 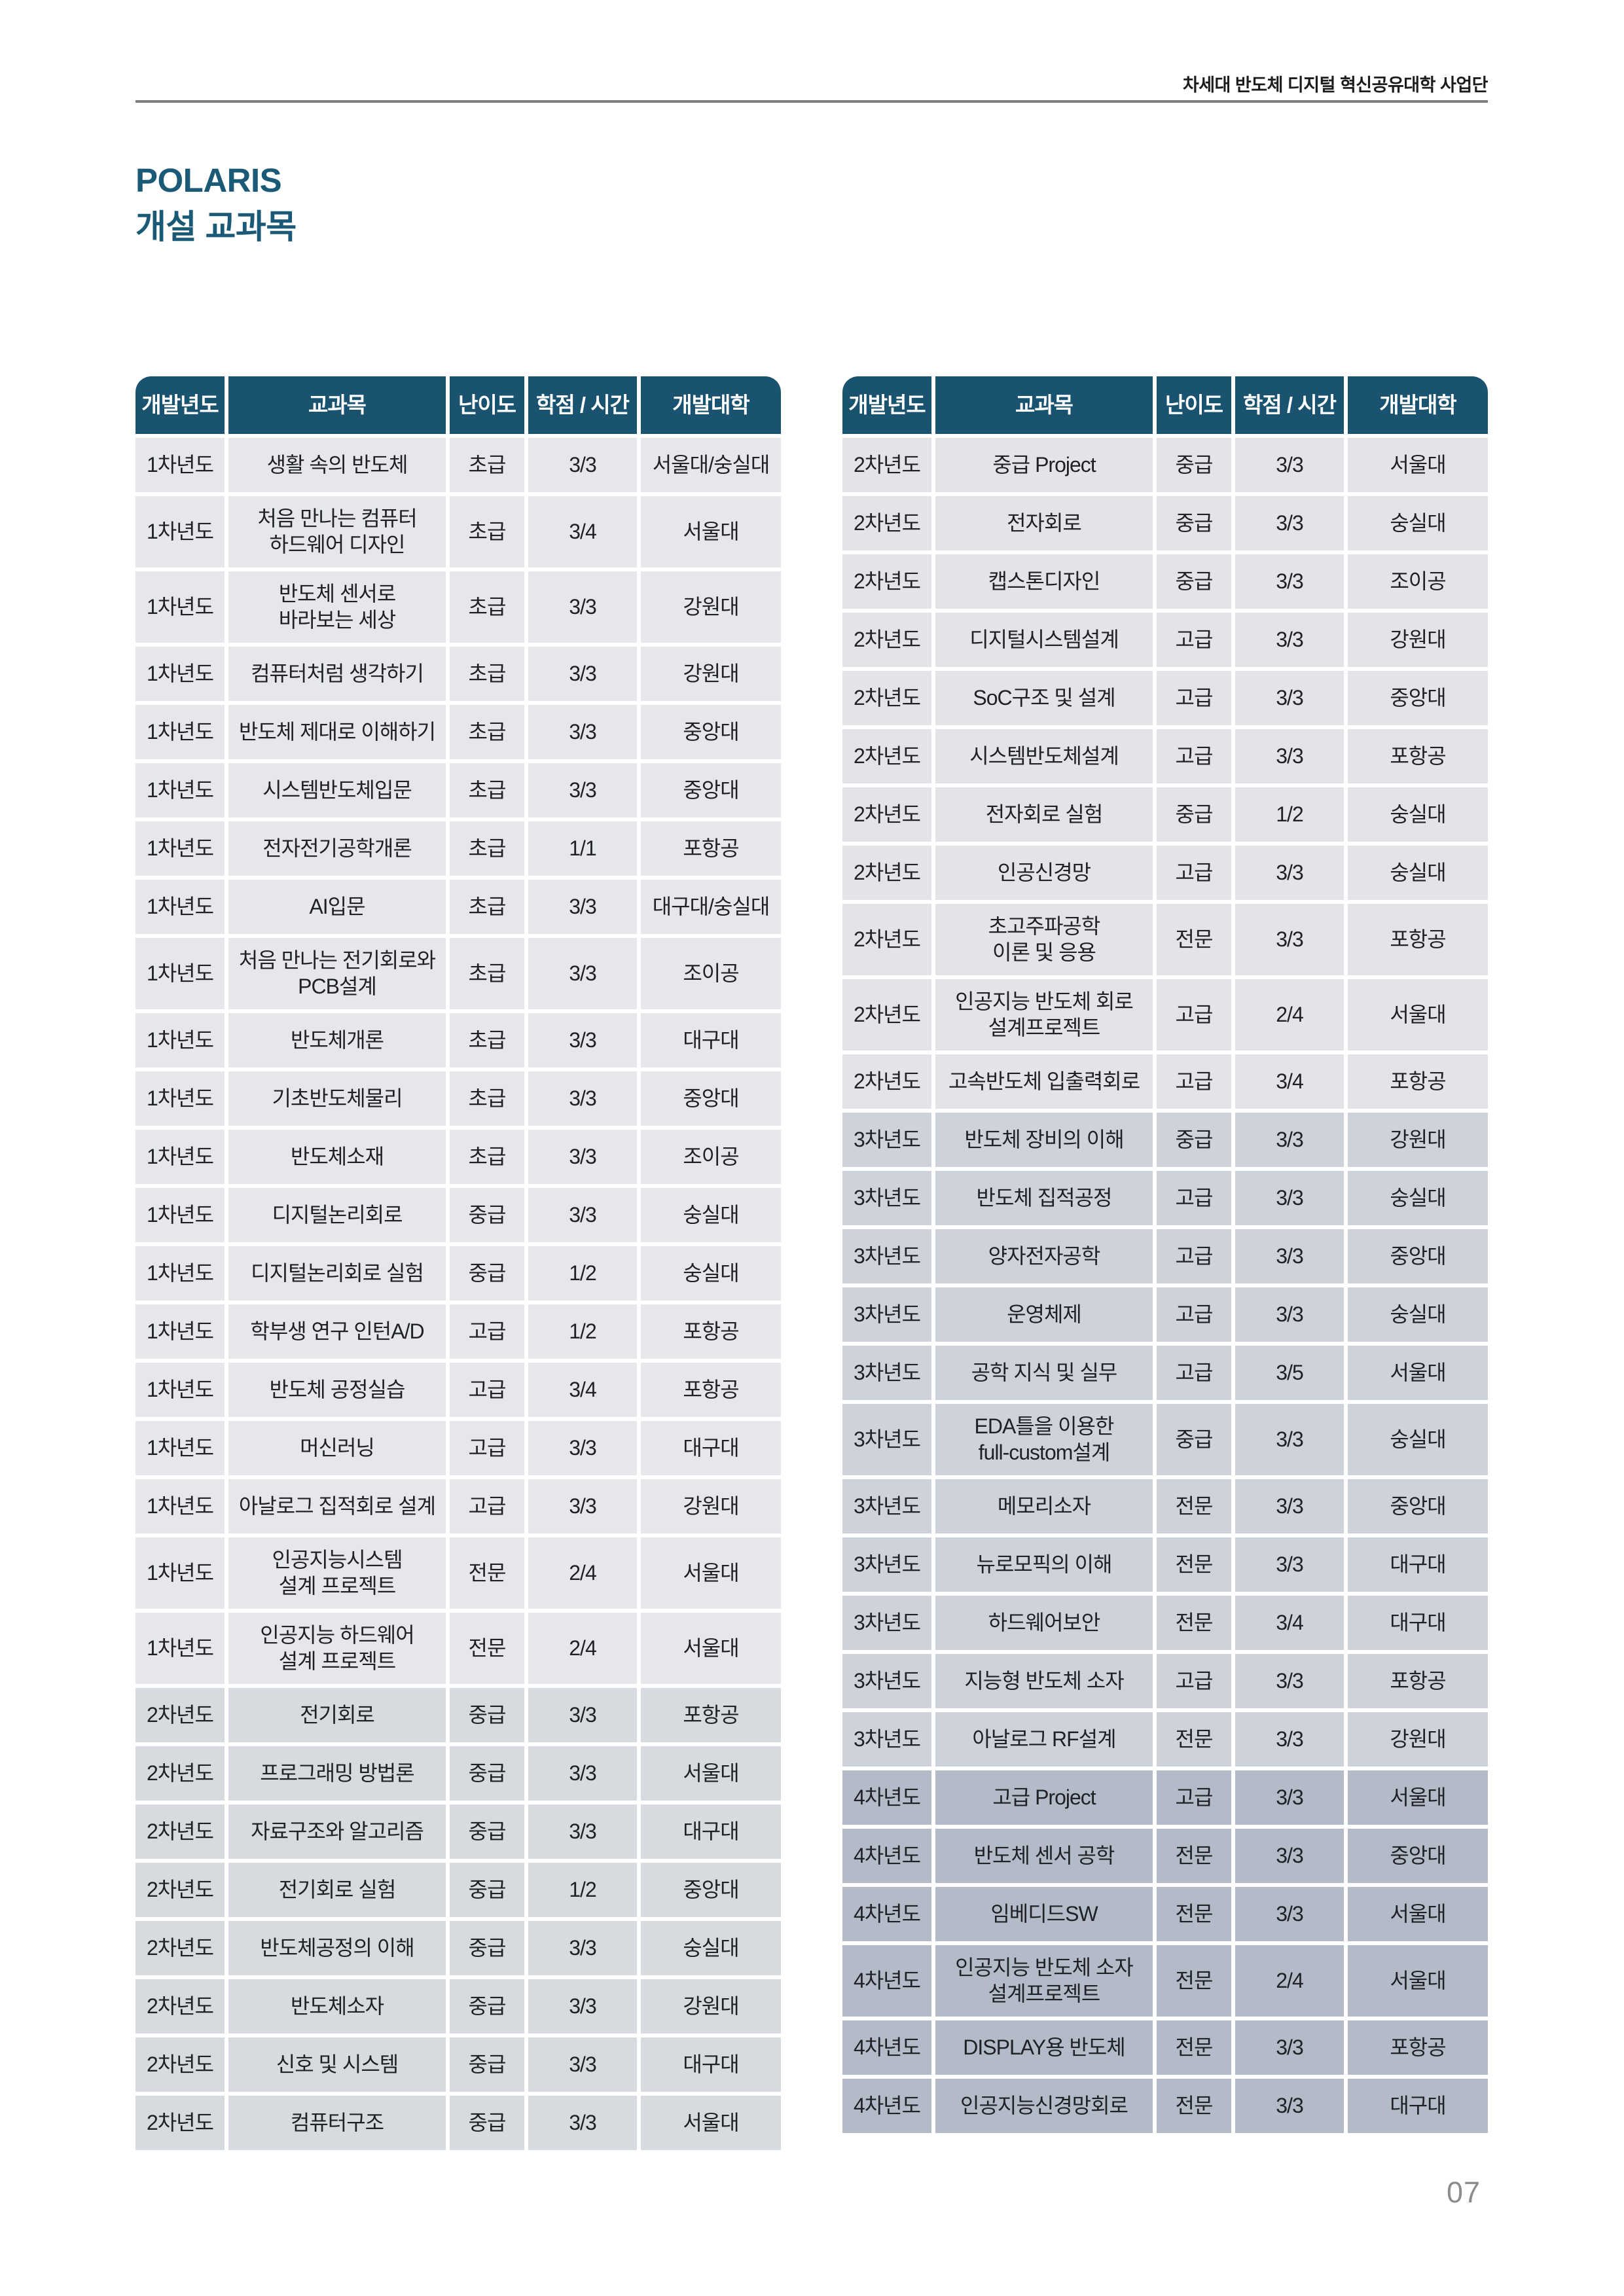 What do you see at coordinates (1044, 2047) in the screenshot?
I see `course-cell: DISPLAY용 반도체` at bounding box center [1044, 2047].